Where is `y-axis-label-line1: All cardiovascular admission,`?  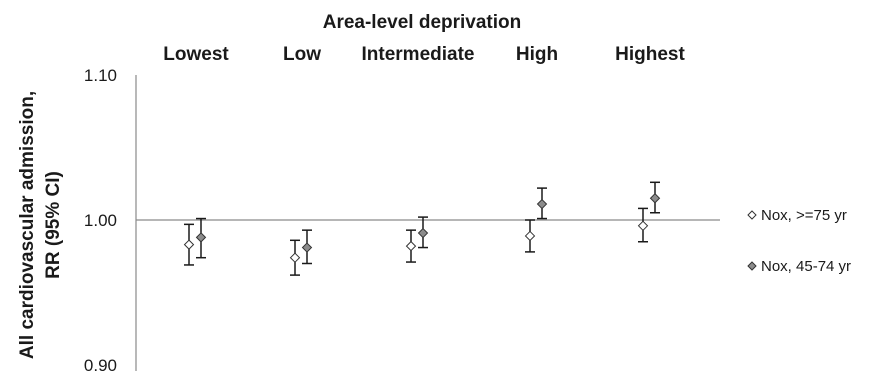
y-axis-label-line1: All cardiovascular admission, is located at coordinates (27, 225).